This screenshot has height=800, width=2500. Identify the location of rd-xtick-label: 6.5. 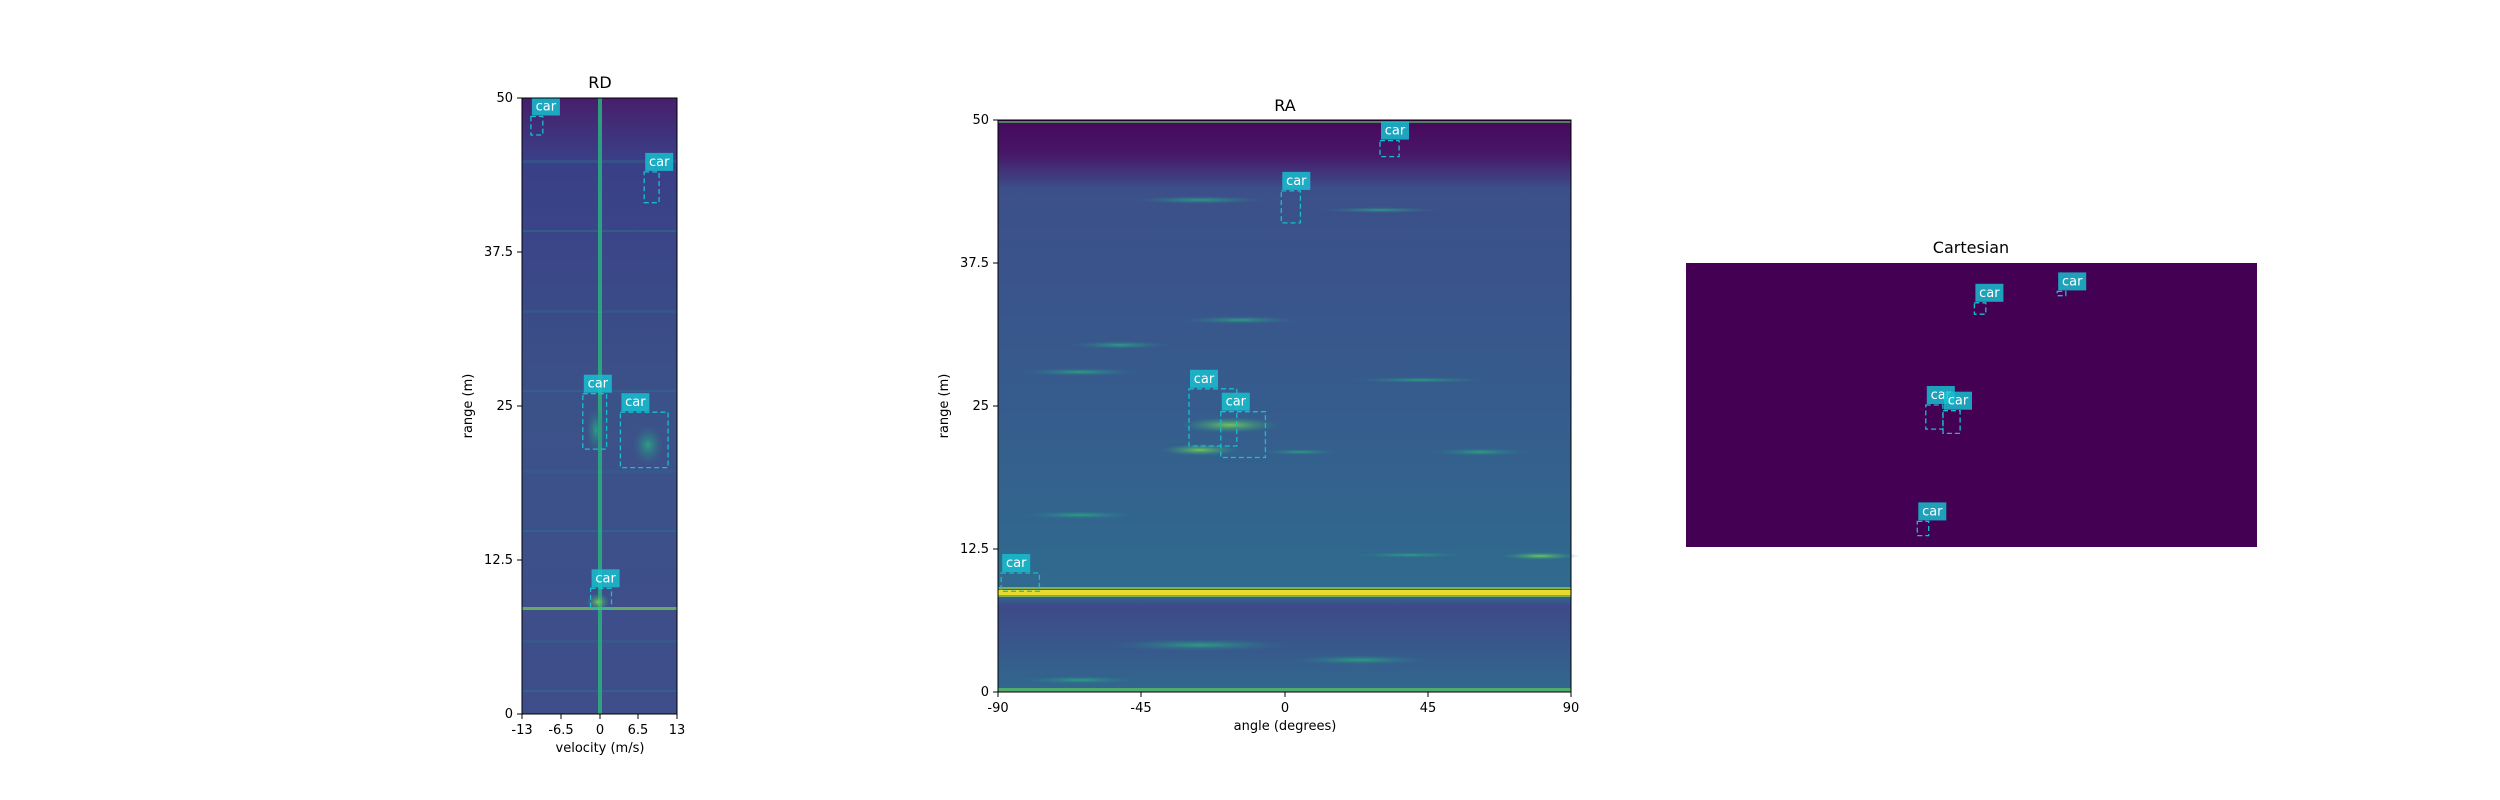
(638, 730).